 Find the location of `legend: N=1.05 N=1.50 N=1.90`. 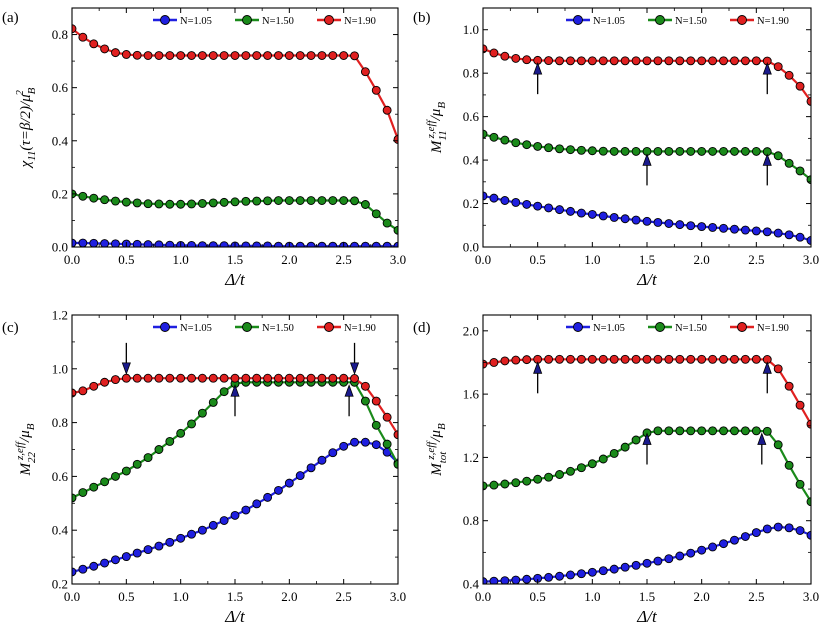

legend: N=1.05 N=1.50 N=1.90 is located at coordinates (264, 328).